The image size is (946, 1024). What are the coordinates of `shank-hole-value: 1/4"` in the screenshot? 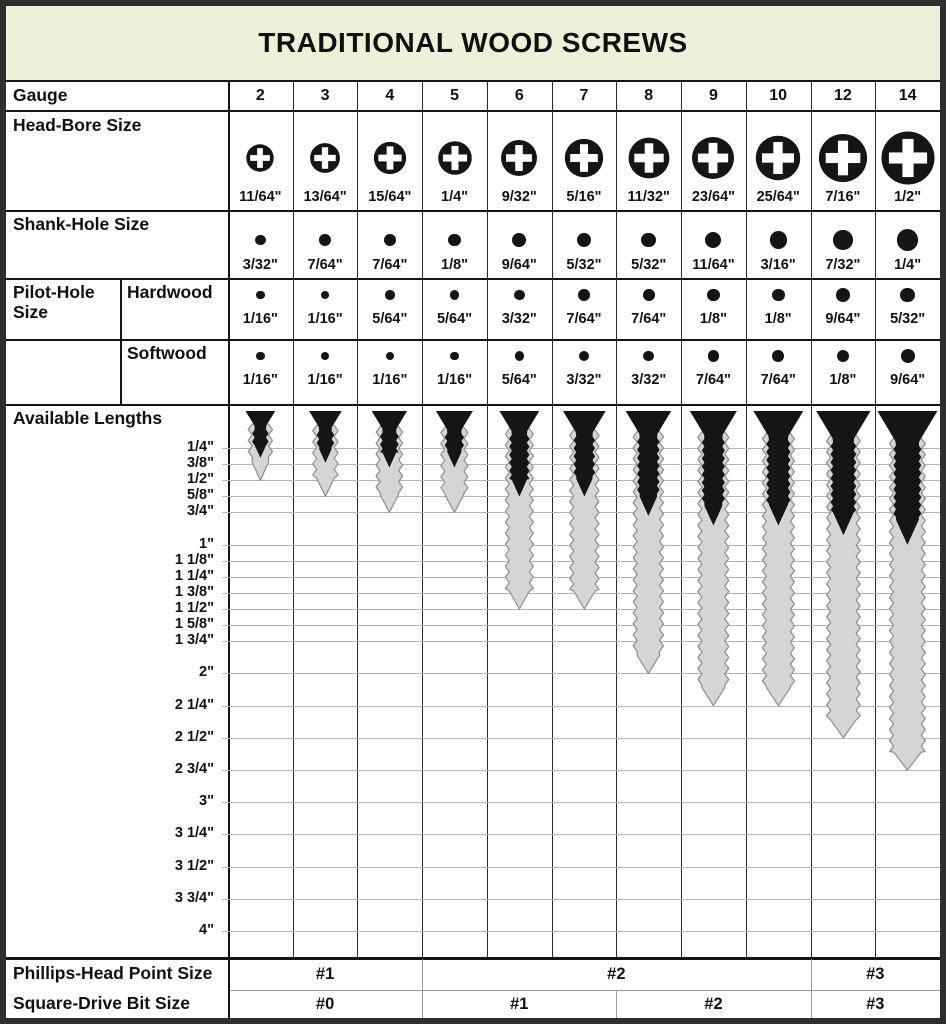 It's located at (908, 265).